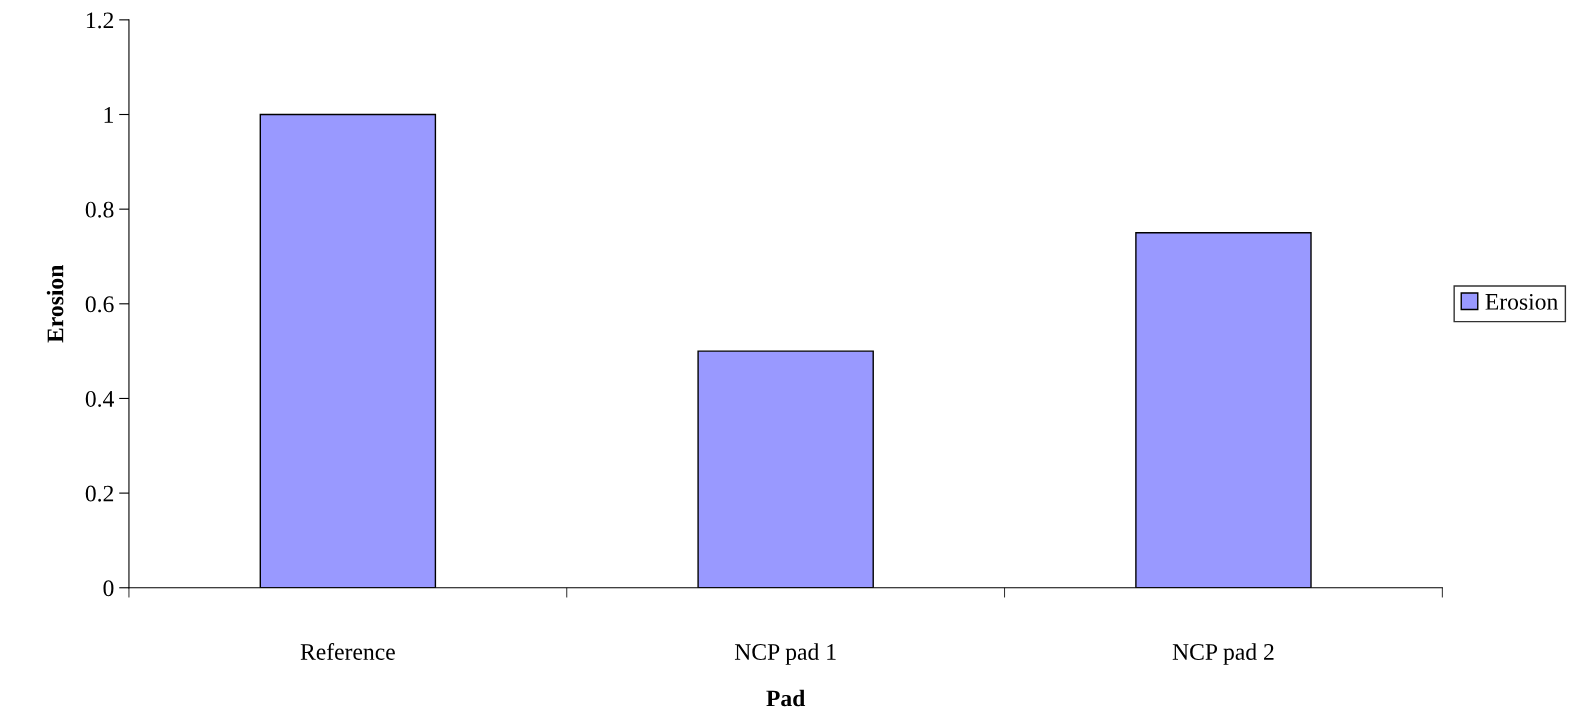 The width and height of the screenshot is (1592, 709). What do you see at coordinates (99, 493) in the screenshot?
I see `y-tick-label: 0.2` at bounding box center [99, 493].